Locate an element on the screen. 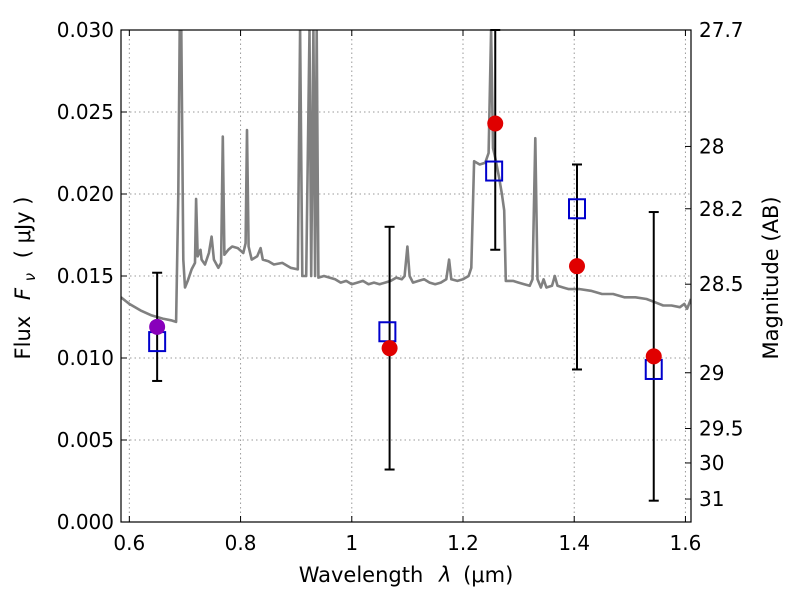 Image resolution: width=800 pixels, height=600 pixels. y-axis-title-symbol: F is located at coordinates (23, 293).